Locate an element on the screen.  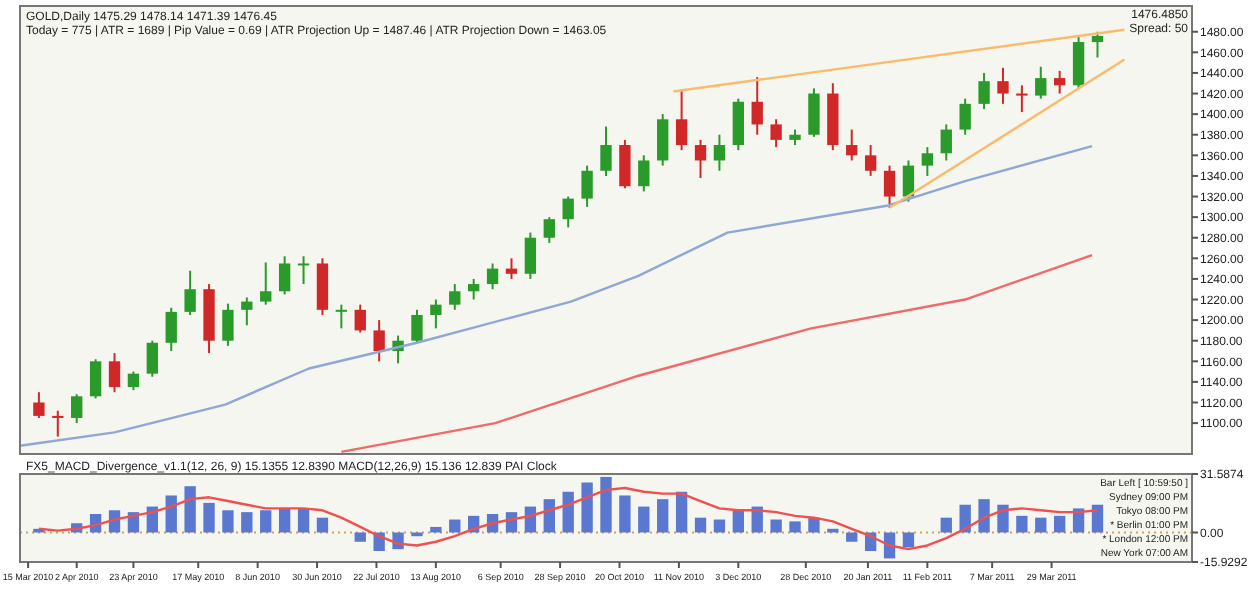
line-series is located at coordinates (568, 518).